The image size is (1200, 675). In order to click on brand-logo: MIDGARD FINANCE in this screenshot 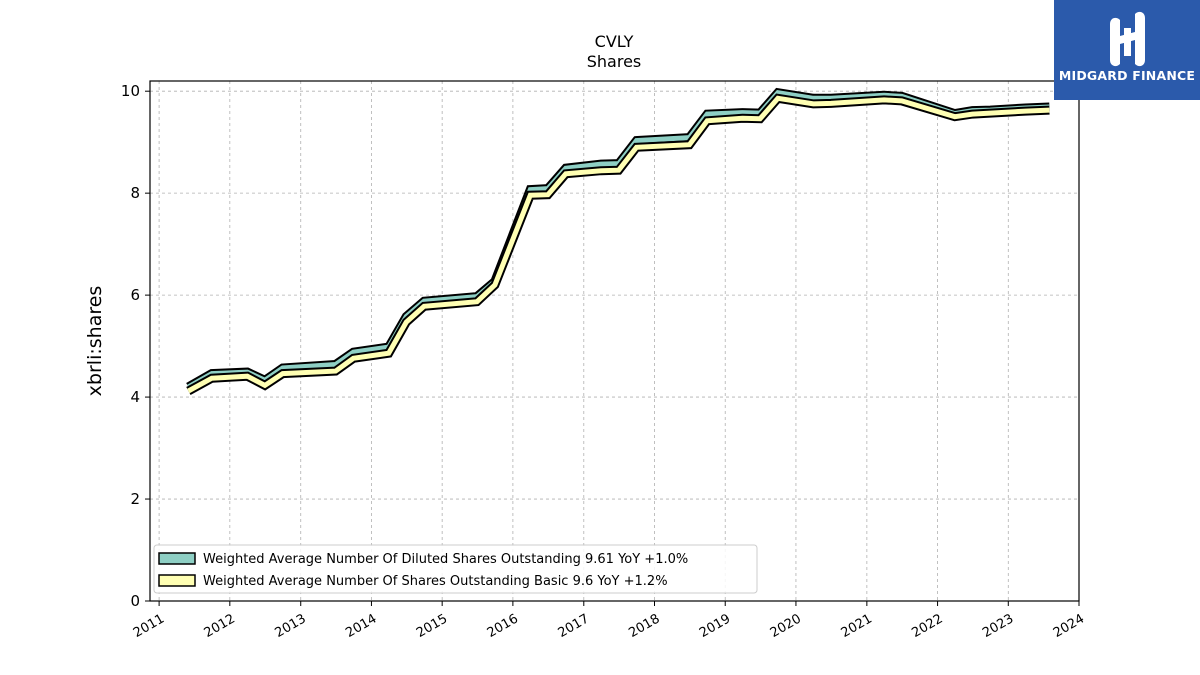, I will do `click(1127, 50)`.